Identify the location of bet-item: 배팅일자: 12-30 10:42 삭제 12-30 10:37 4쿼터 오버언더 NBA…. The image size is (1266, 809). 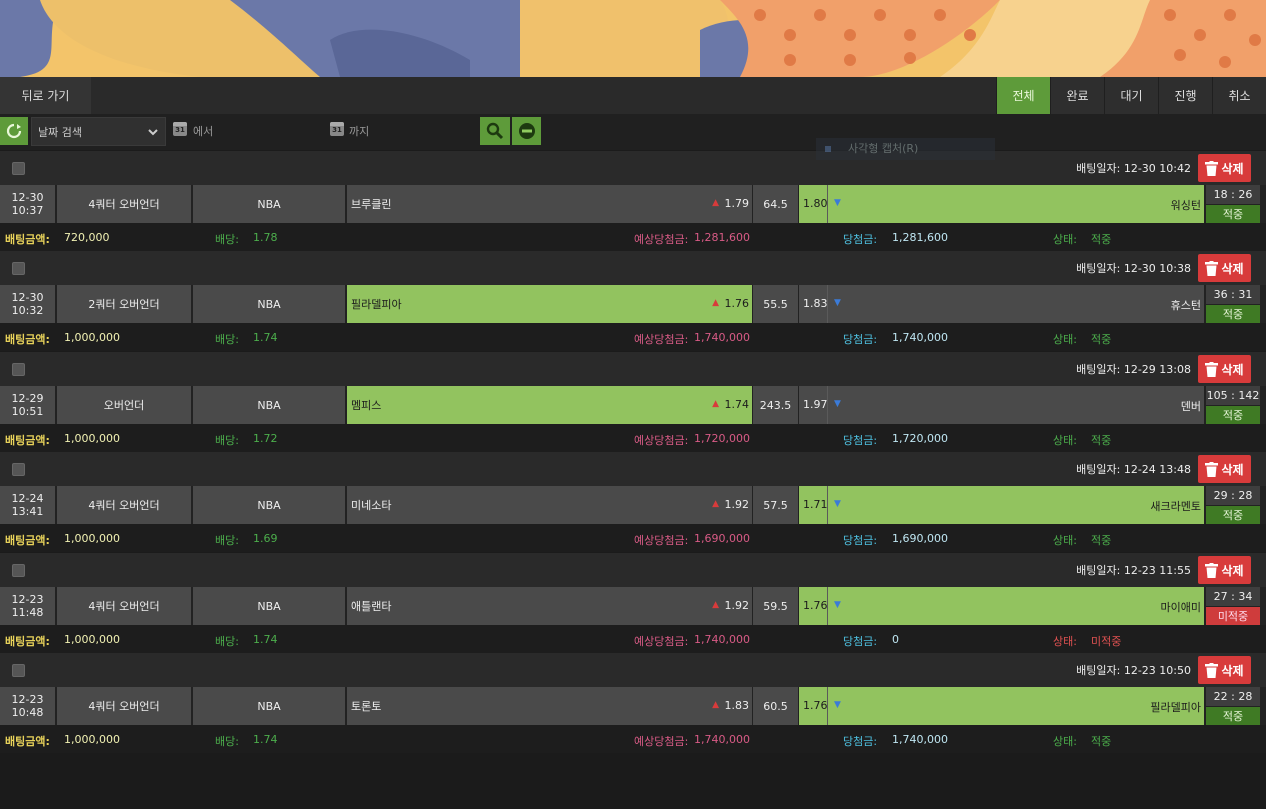
(633, 201).